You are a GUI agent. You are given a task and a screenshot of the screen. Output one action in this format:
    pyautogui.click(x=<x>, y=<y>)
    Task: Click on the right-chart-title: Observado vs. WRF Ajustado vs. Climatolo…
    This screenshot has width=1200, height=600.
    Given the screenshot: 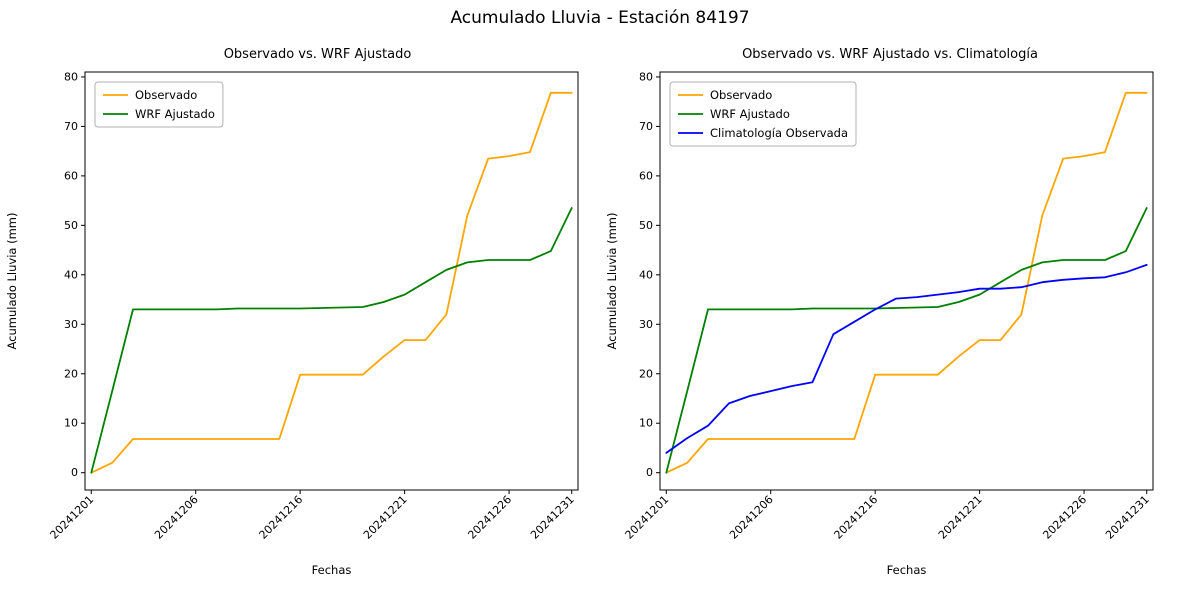 What is the action you would take?
    pyautogui.click(x=890, y=54)
    